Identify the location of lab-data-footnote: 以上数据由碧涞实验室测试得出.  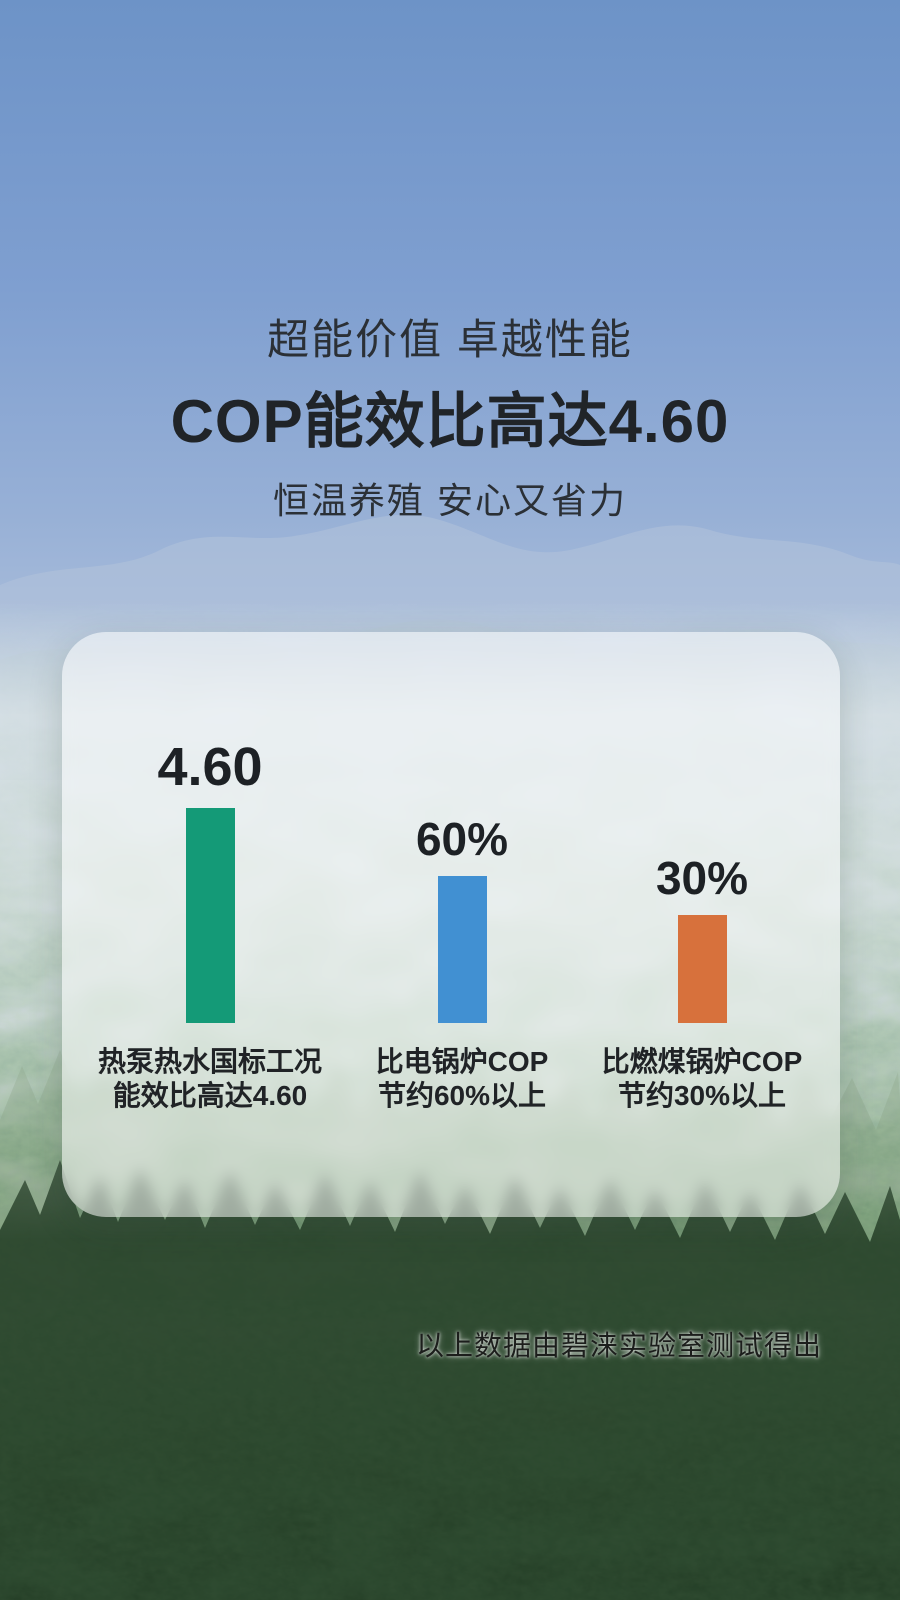
(618, 1345).